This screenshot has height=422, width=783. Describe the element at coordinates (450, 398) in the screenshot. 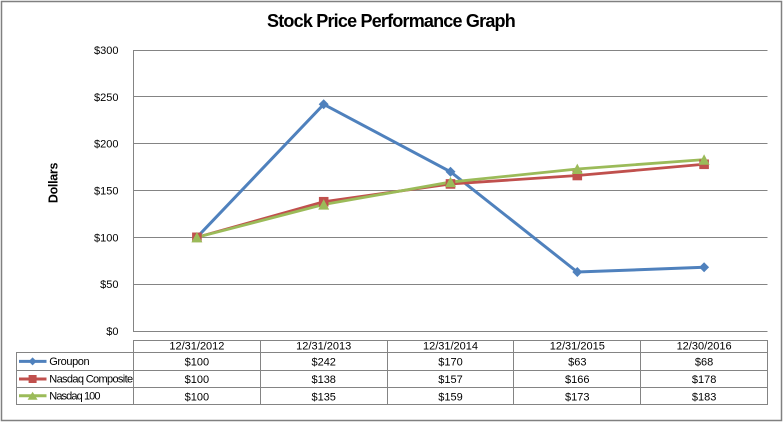

I see `svg-text: $159` at that location.